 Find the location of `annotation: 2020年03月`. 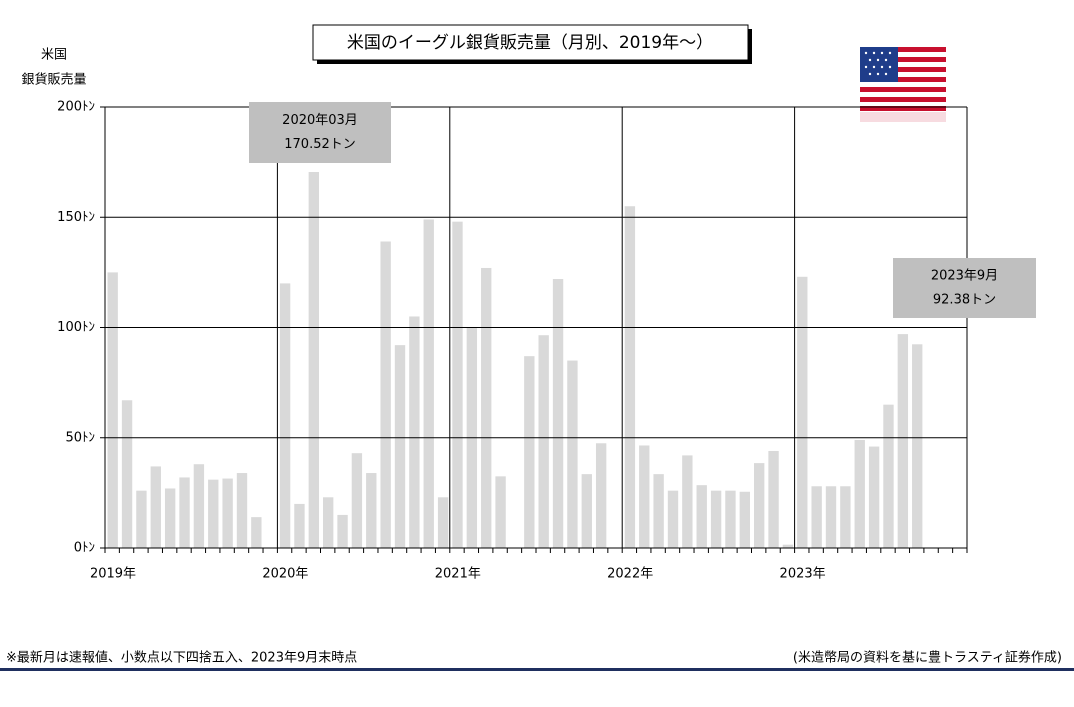

annotation: 2020年03月 is located at coordinates (320, 120).